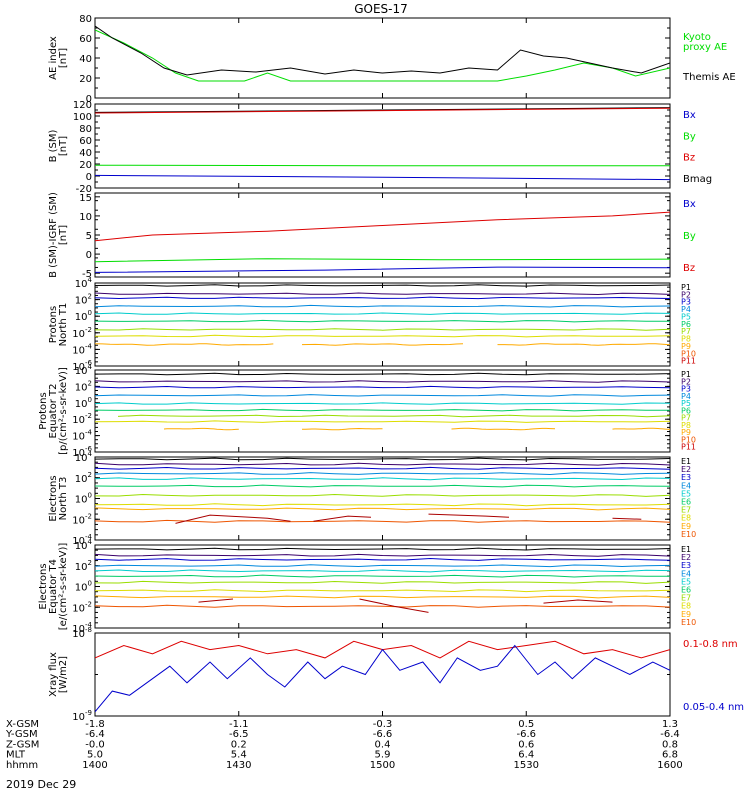  Describe the element at coordinates (686, 418) in the screenshot. I see `legend-item: P7` at that location.